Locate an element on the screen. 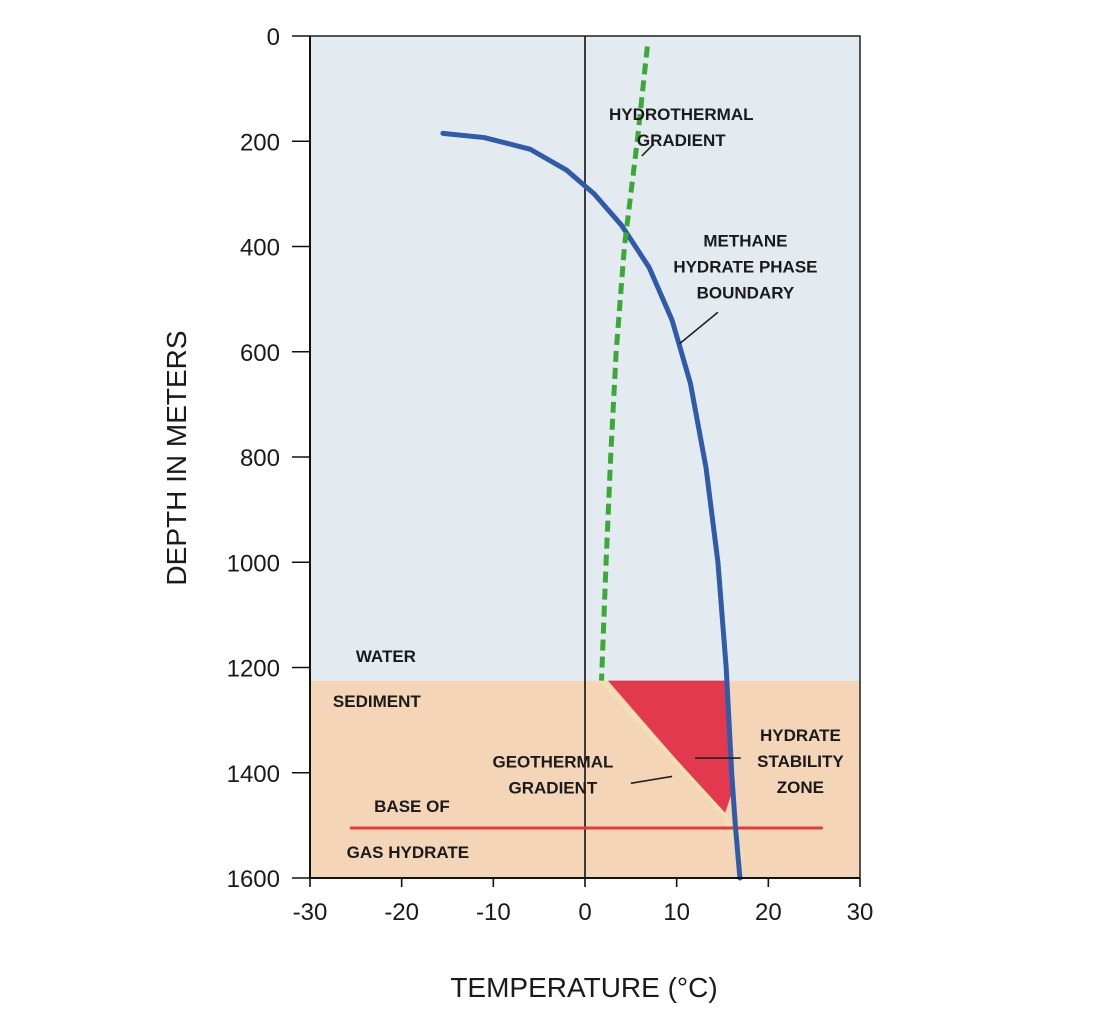 The height and width of the screenshot is (1020, 1100). annotation-base-of-line-1: BASE OF is located at coordinates (412, 806).